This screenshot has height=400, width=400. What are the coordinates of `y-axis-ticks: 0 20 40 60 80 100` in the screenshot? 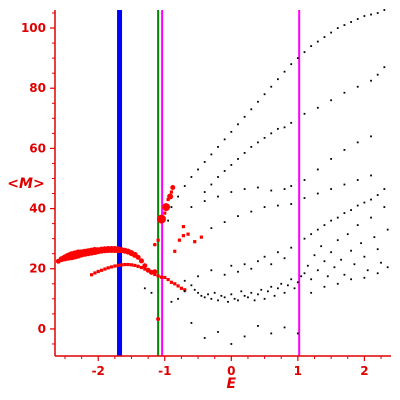 It's located at (38, 178).